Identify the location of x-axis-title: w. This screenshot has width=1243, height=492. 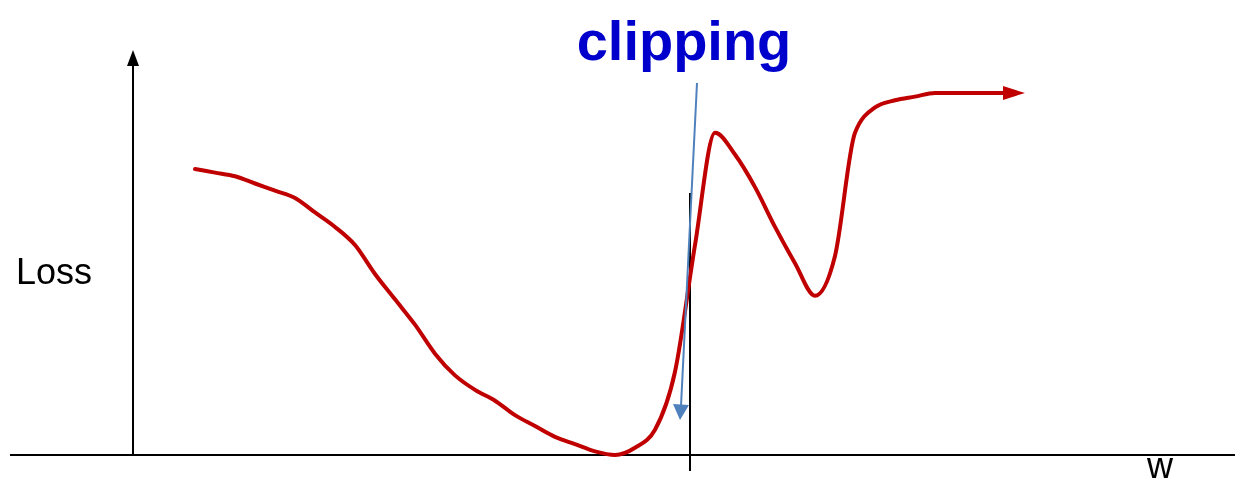
(1160, 465).